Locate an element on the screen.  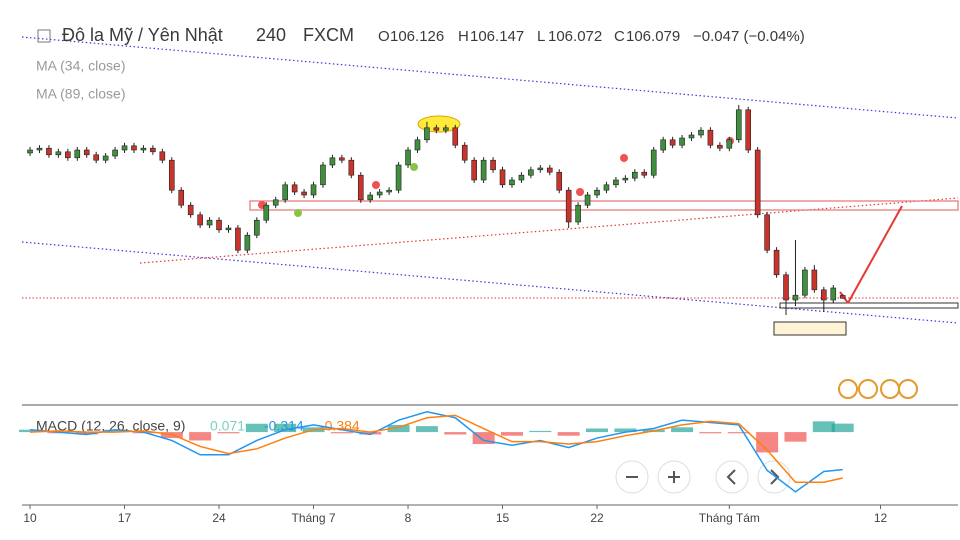
x-tick-label: 10 is located at coordinates (30, 518).